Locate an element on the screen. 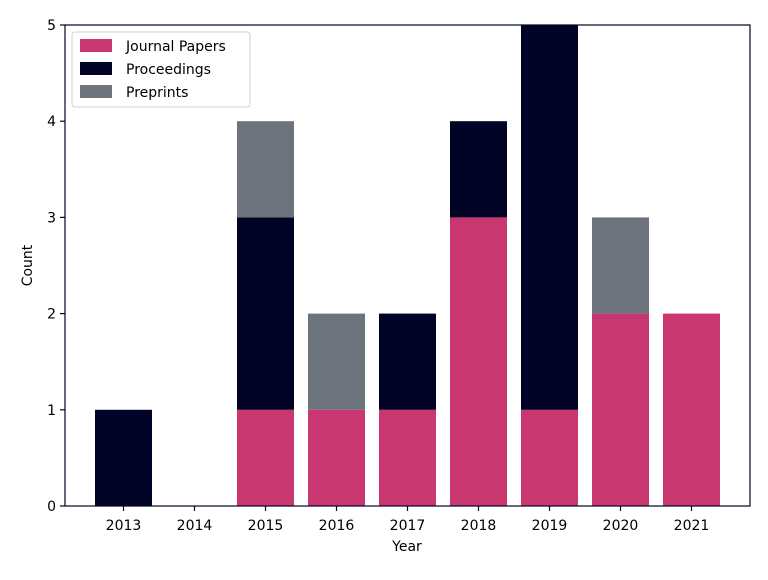 This screenshot has width=768, height=580. bar-2015-preprints is located at coordinates (265, 169).